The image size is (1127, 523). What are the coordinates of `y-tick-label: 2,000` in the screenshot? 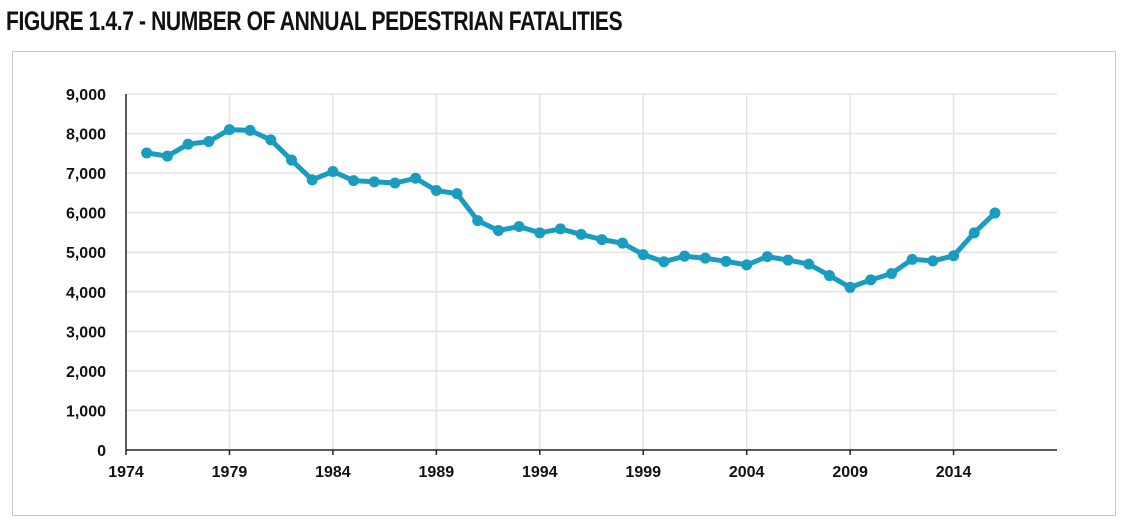 It's located at (86, 372).